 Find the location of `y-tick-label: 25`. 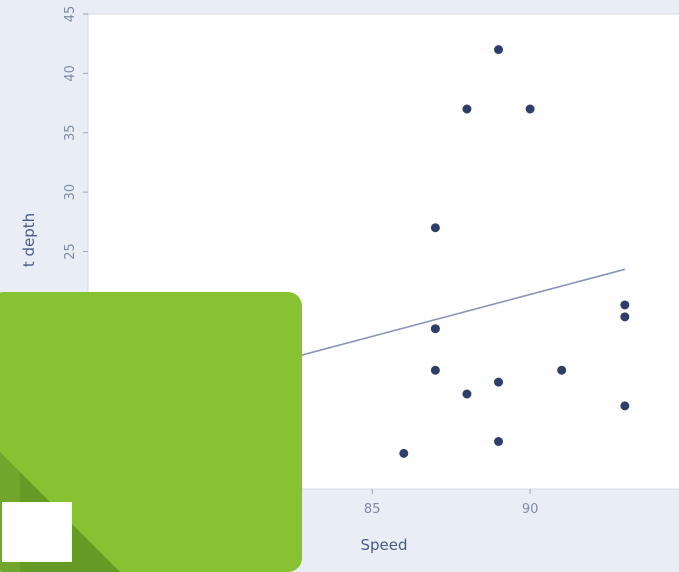

y-tick-label: 25 is located at coordinates (70, 251).